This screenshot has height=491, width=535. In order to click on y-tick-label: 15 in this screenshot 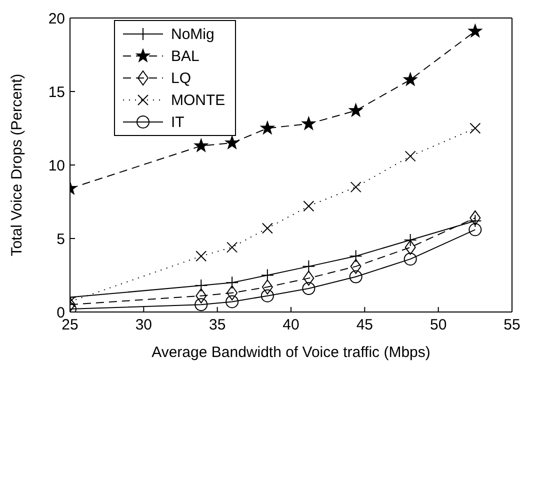, I will do `click(56, 92)`.